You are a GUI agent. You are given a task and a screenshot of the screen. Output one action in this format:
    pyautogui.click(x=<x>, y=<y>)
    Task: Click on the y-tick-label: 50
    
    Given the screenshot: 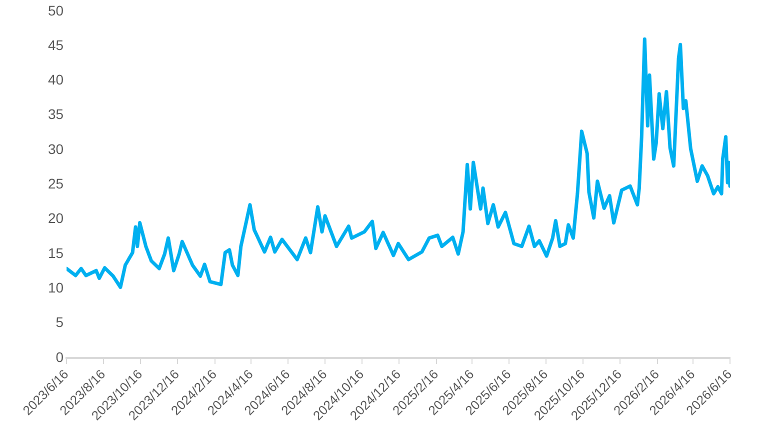 What is the action you would take?
    pyautogui.click(x=56, y=10)
    